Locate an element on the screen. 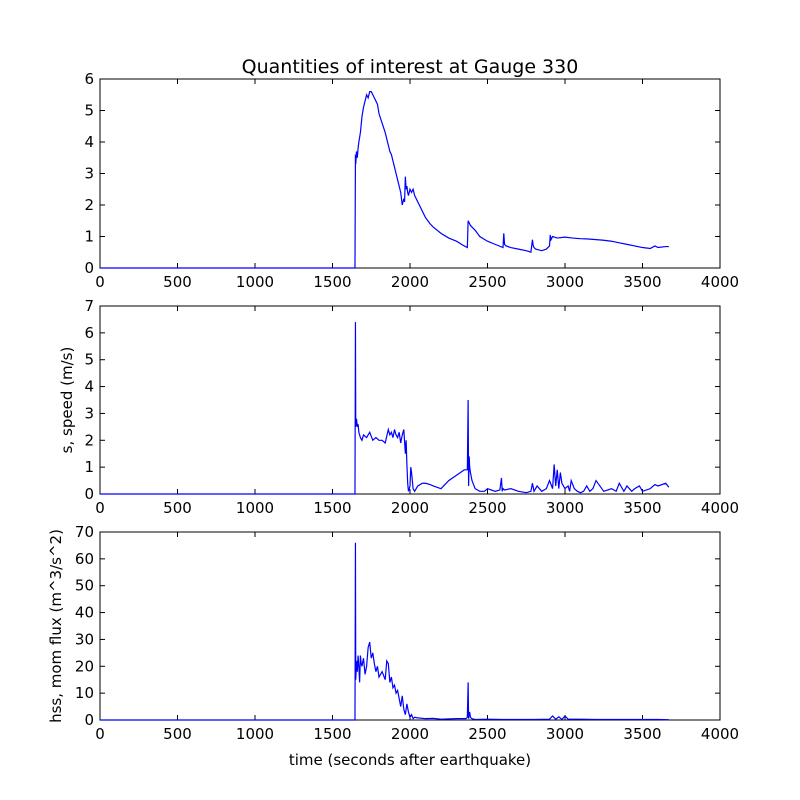 The image size is (800, 800). y-tick-label: 20 is located at coordinates (84, 666).